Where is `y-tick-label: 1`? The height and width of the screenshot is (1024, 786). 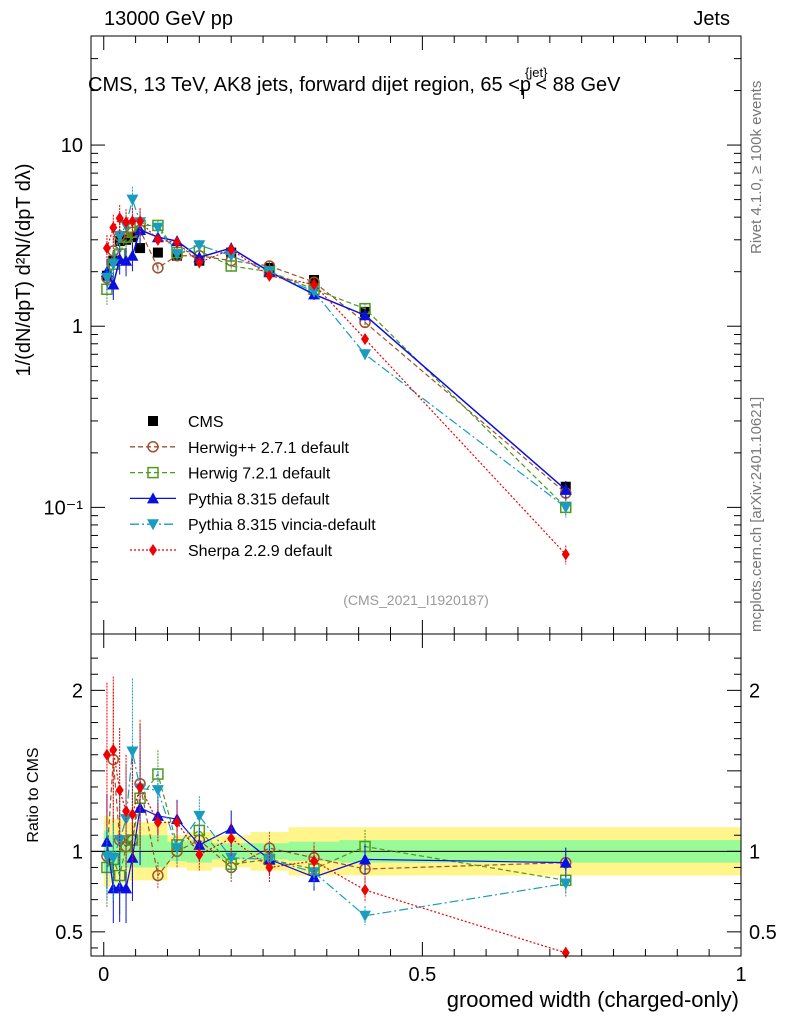 y-tick-label: 1 is located at coordinates (77, 852).